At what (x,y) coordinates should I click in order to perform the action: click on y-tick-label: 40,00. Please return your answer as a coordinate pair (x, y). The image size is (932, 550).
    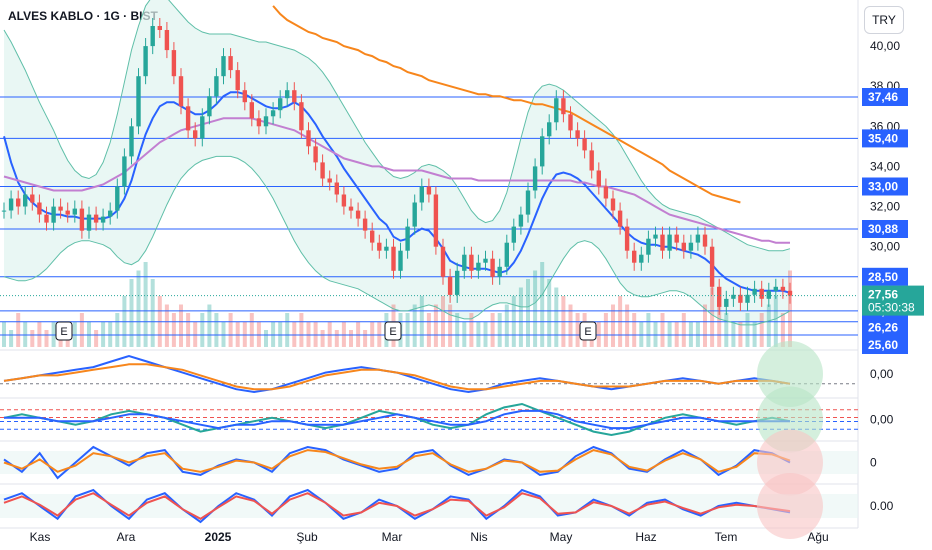
    Looking at the image, I should click on (885, 46).